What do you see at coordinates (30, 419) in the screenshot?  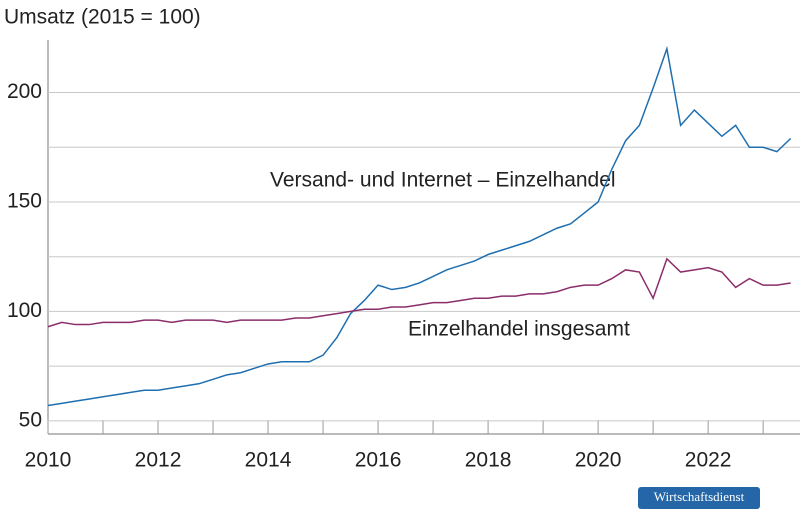 I see `y-tick-label: 50` at bounding box center [30, 419].